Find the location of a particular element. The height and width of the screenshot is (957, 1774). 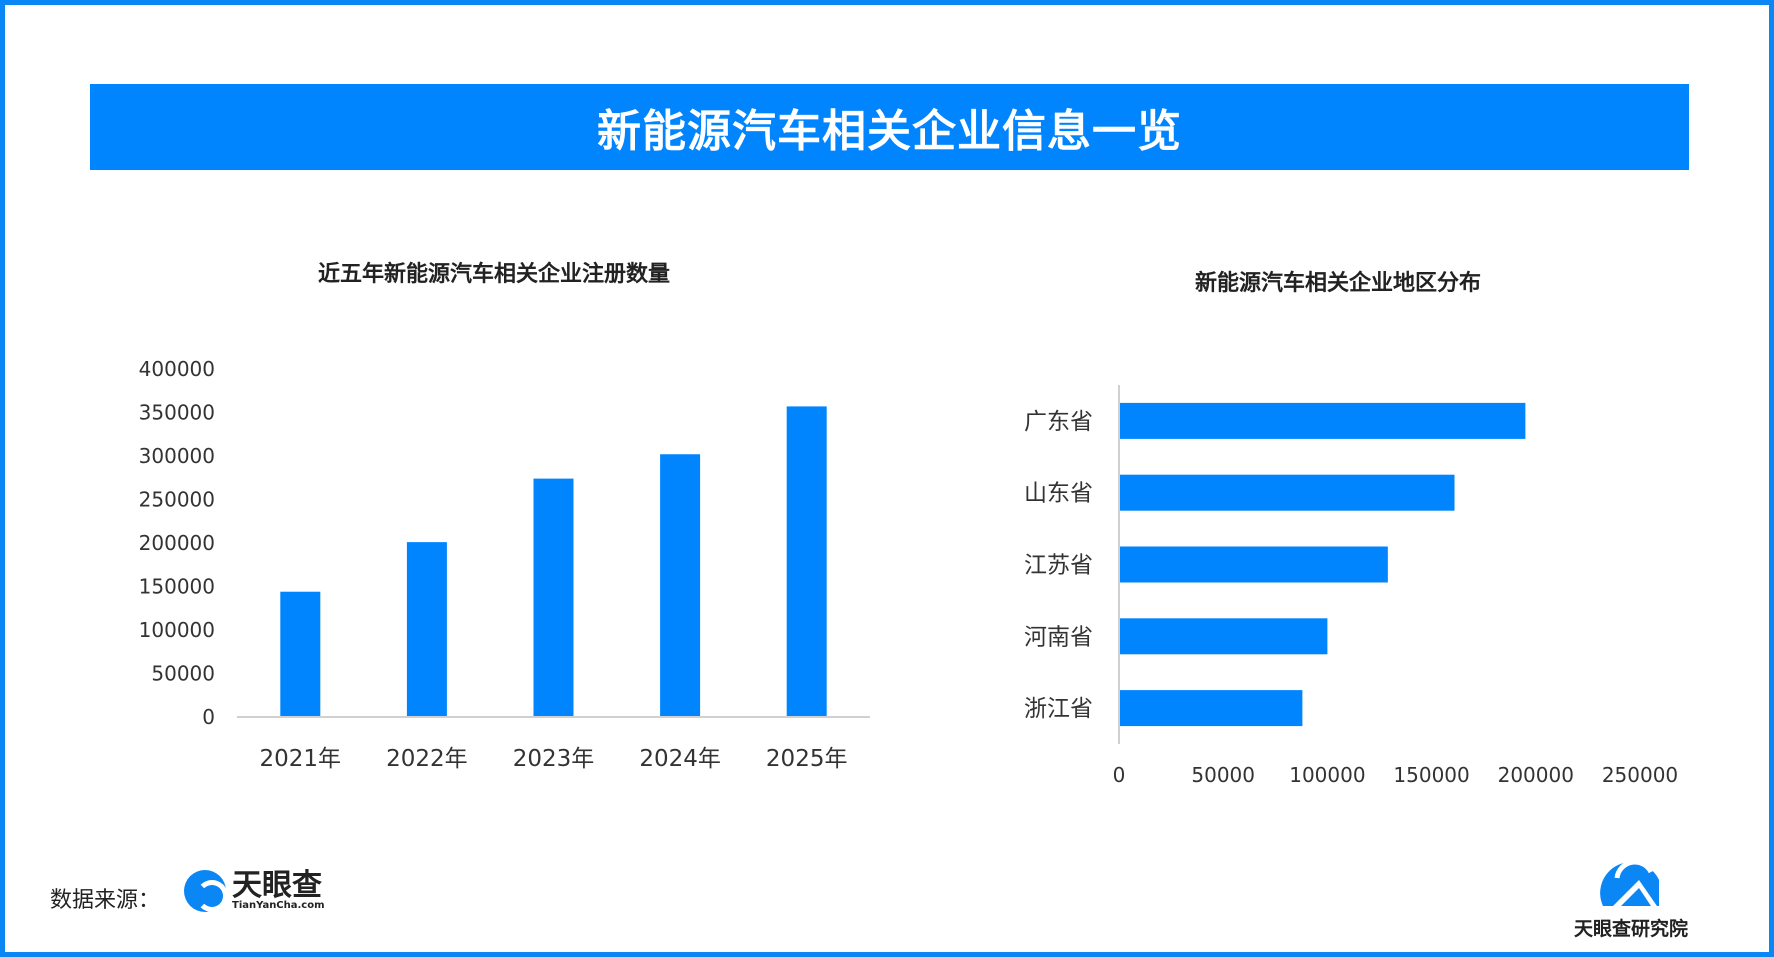

y-category-label: 江苏省 is located at coordinates (1058, 566).